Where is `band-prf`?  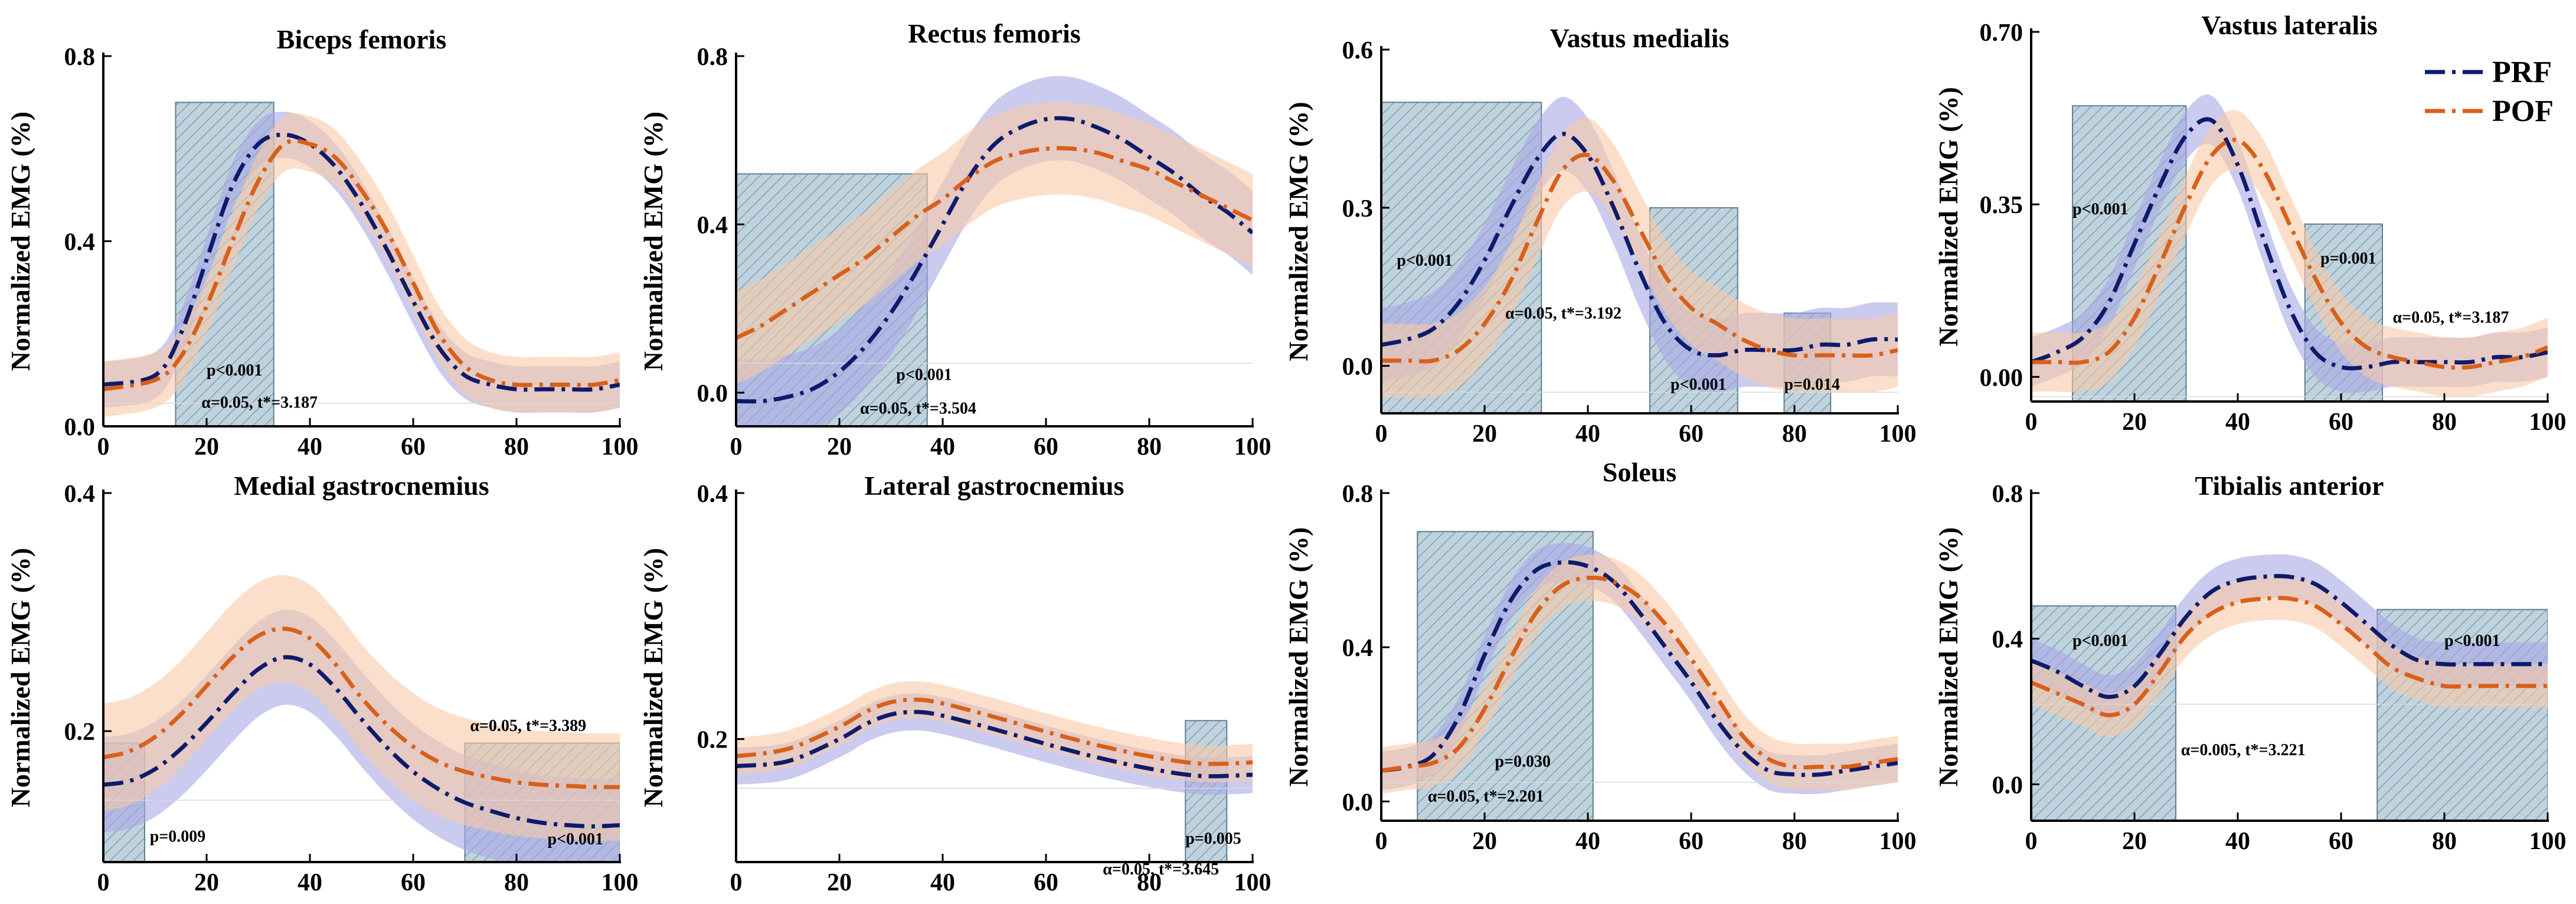
band-prf is located at coordinates (361, 262).